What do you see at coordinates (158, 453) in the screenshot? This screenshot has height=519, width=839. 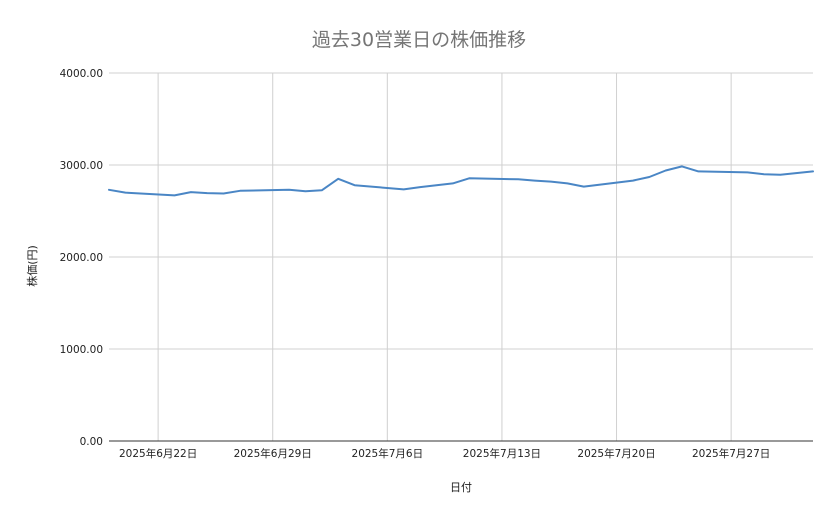 I see `x-tick-label: 2025年6月22日` at bounding box center [158, 453].